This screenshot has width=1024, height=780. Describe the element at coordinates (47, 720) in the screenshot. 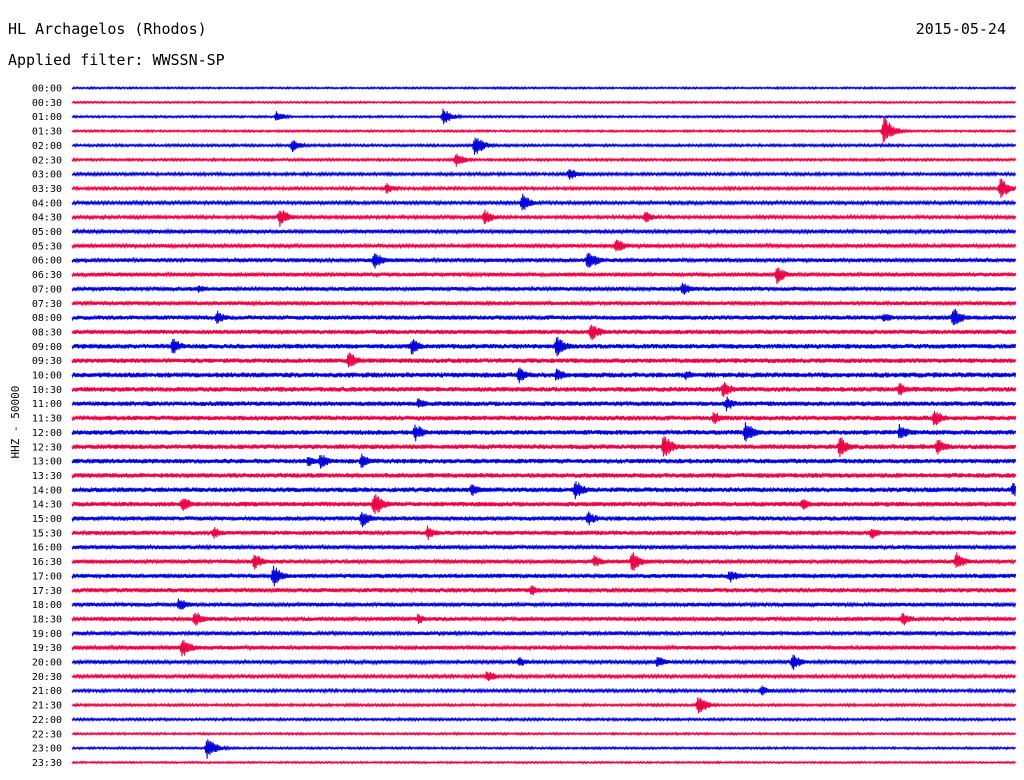

I see `row-label-2200: 22:00` at that location.